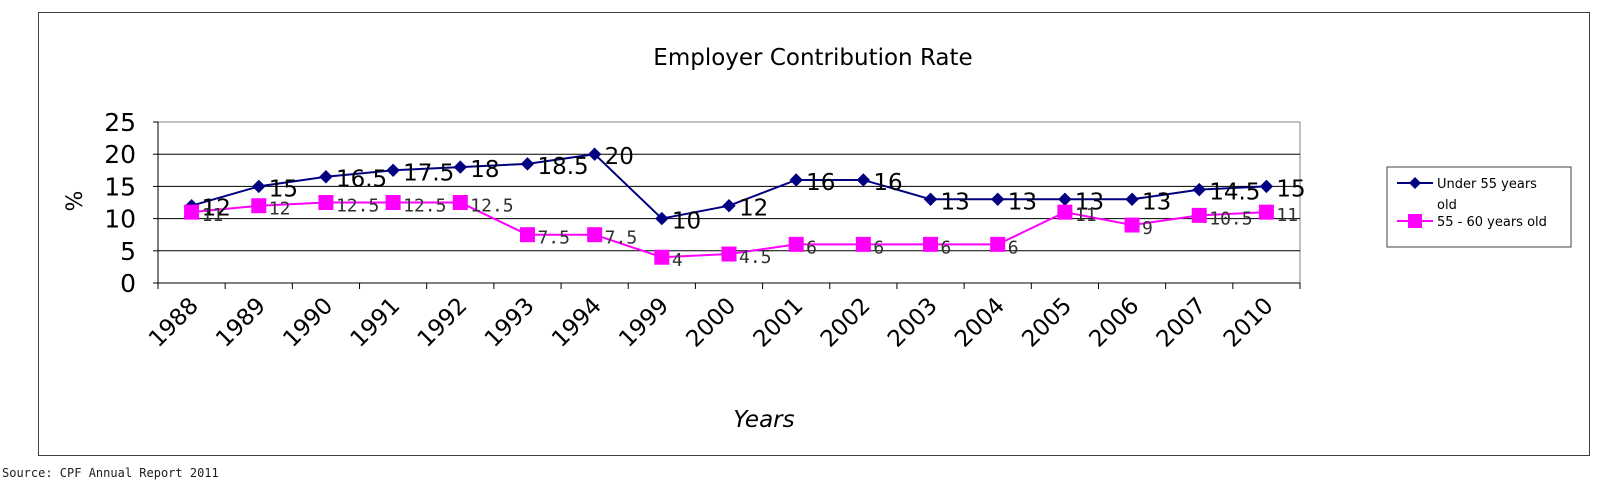  What do you see at coordinates (1182, 323) in the screenshot?
I see `x-tick-label: 2007` at bounding box center [1182, 323].